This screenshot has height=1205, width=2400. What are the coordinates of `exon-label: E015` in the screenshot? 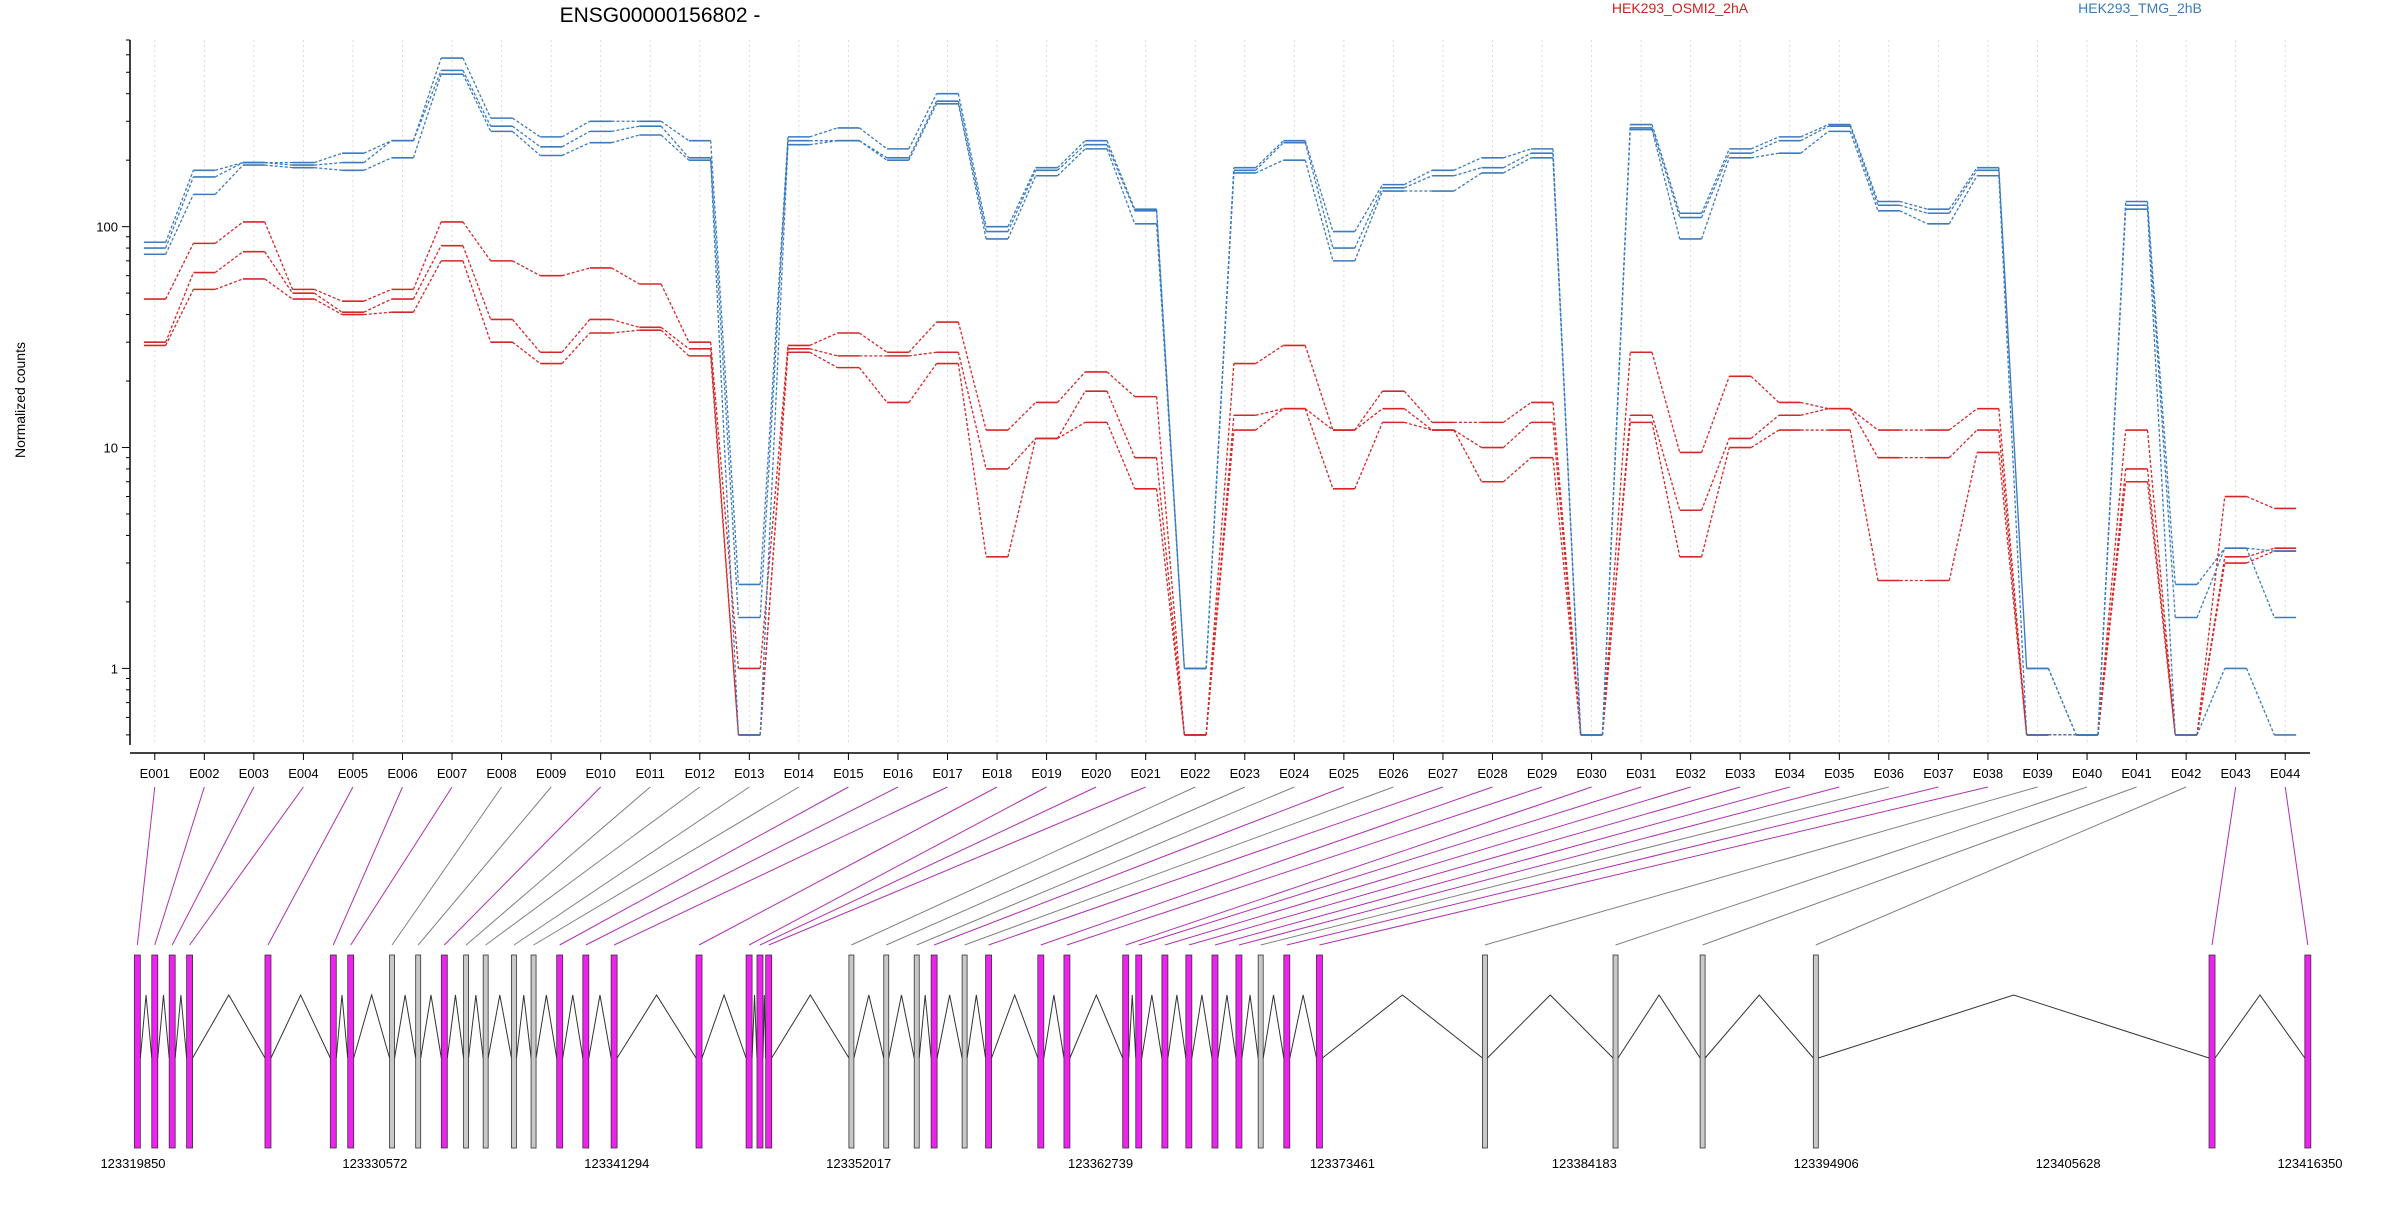 It's located at (848, 773).